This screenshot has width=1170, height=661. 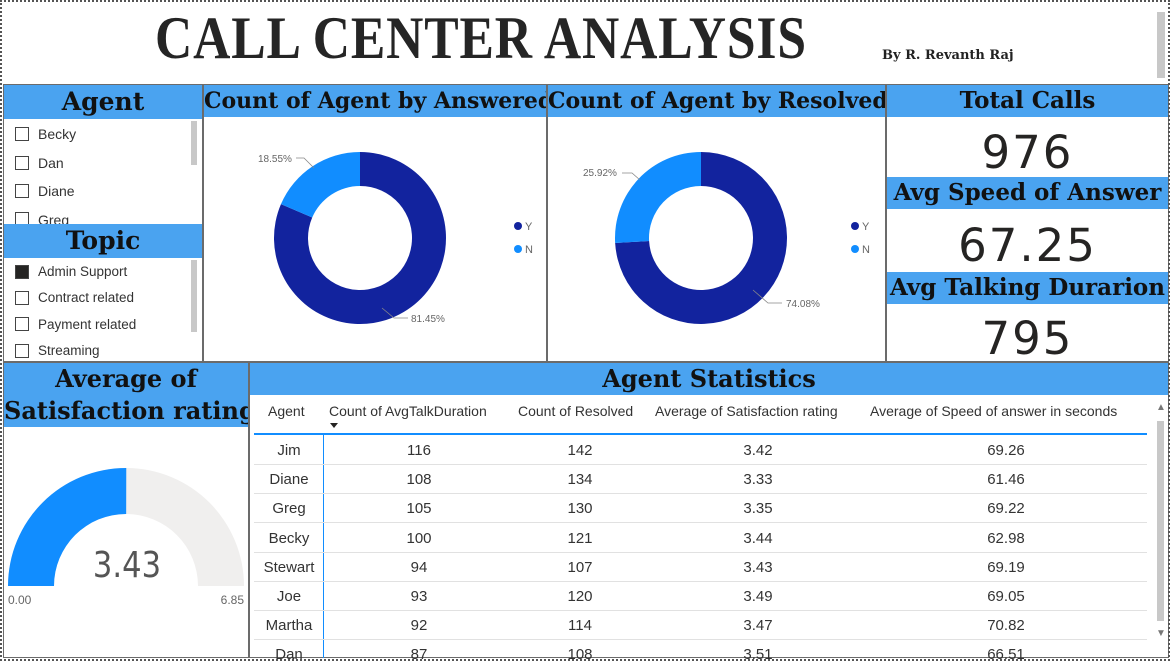 What do you see at coordinates (1161, 633) in the screenshot?
I see `table-scroll-down-icon: ▼` at bounding box center [1161, 633].